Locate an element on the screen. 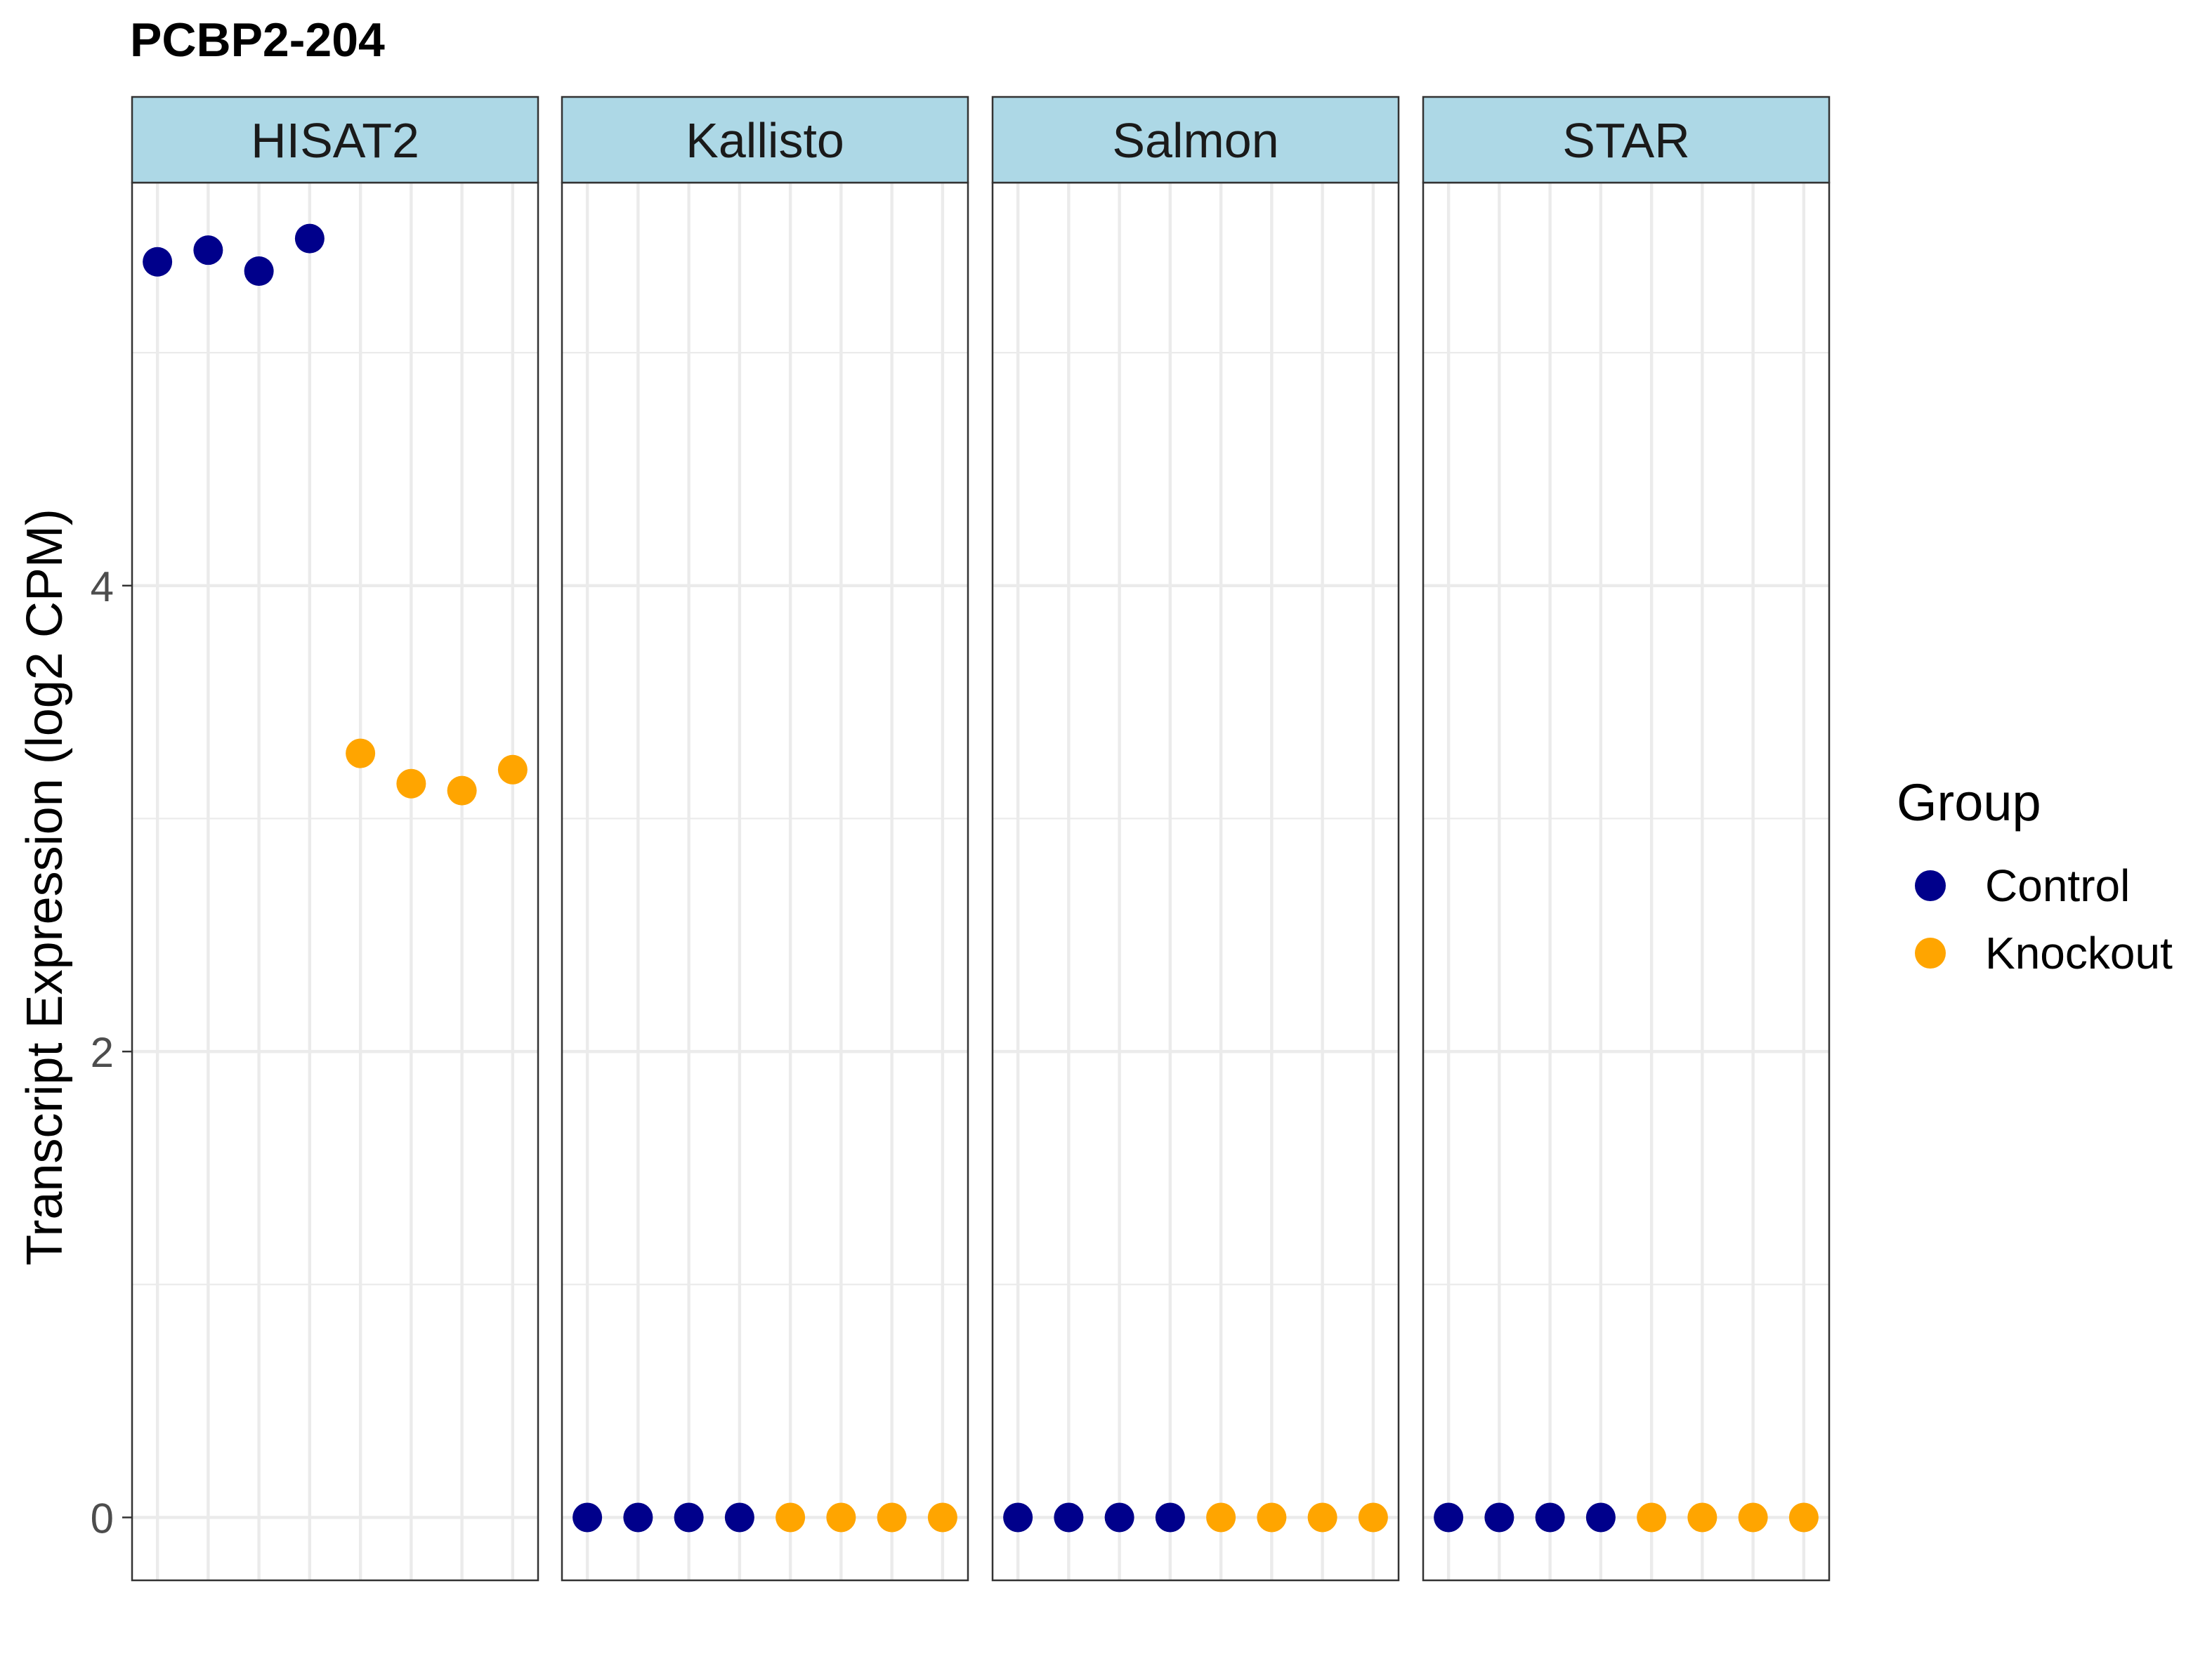  legend-key-control is located at coordinates (1930, 885).